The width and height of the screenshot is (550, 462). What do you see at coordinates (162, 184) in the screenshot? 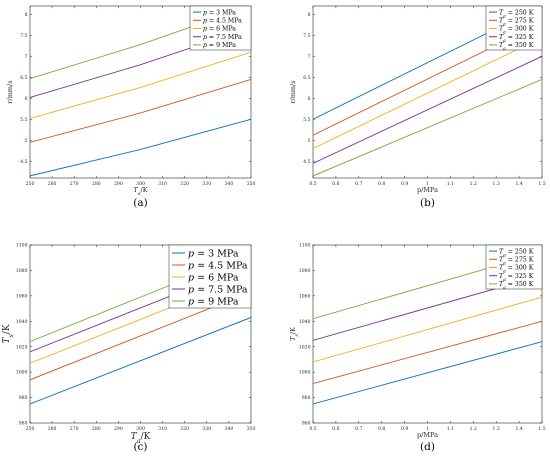
I see `x-tick-label: 310` at bounding box center [162, 184].